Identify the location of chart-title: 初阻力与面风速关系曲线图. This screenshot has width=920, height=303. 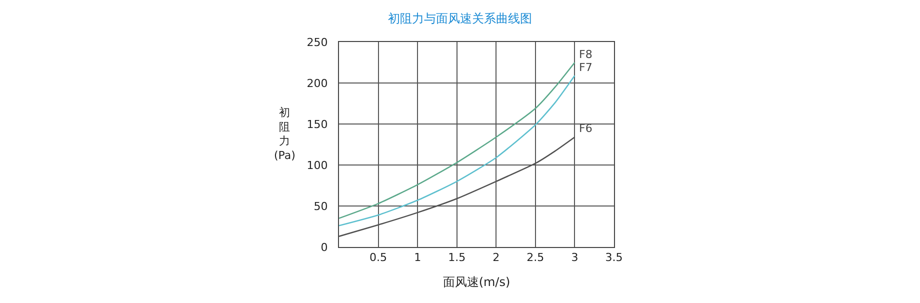
(460, 18).